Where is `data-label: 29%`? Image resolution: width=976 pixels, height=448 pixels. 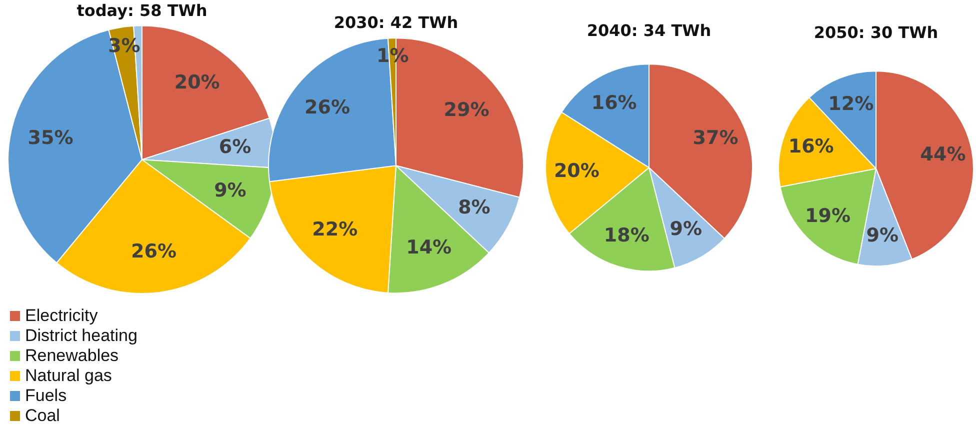 data-label: 29% is located at coordinates (467, 109).